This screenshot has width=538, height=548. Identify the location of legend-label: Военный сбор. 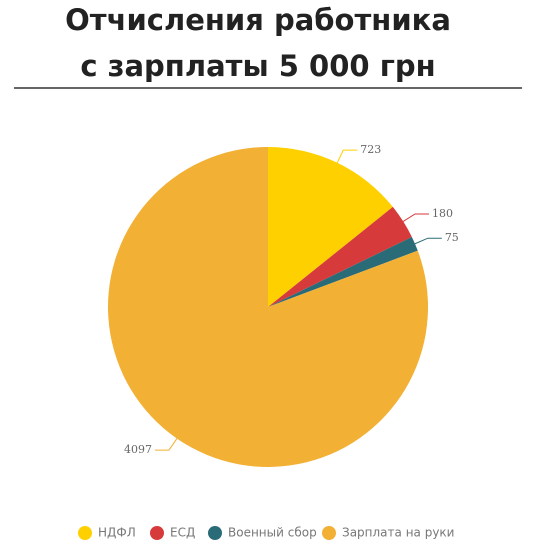
(272, 533).